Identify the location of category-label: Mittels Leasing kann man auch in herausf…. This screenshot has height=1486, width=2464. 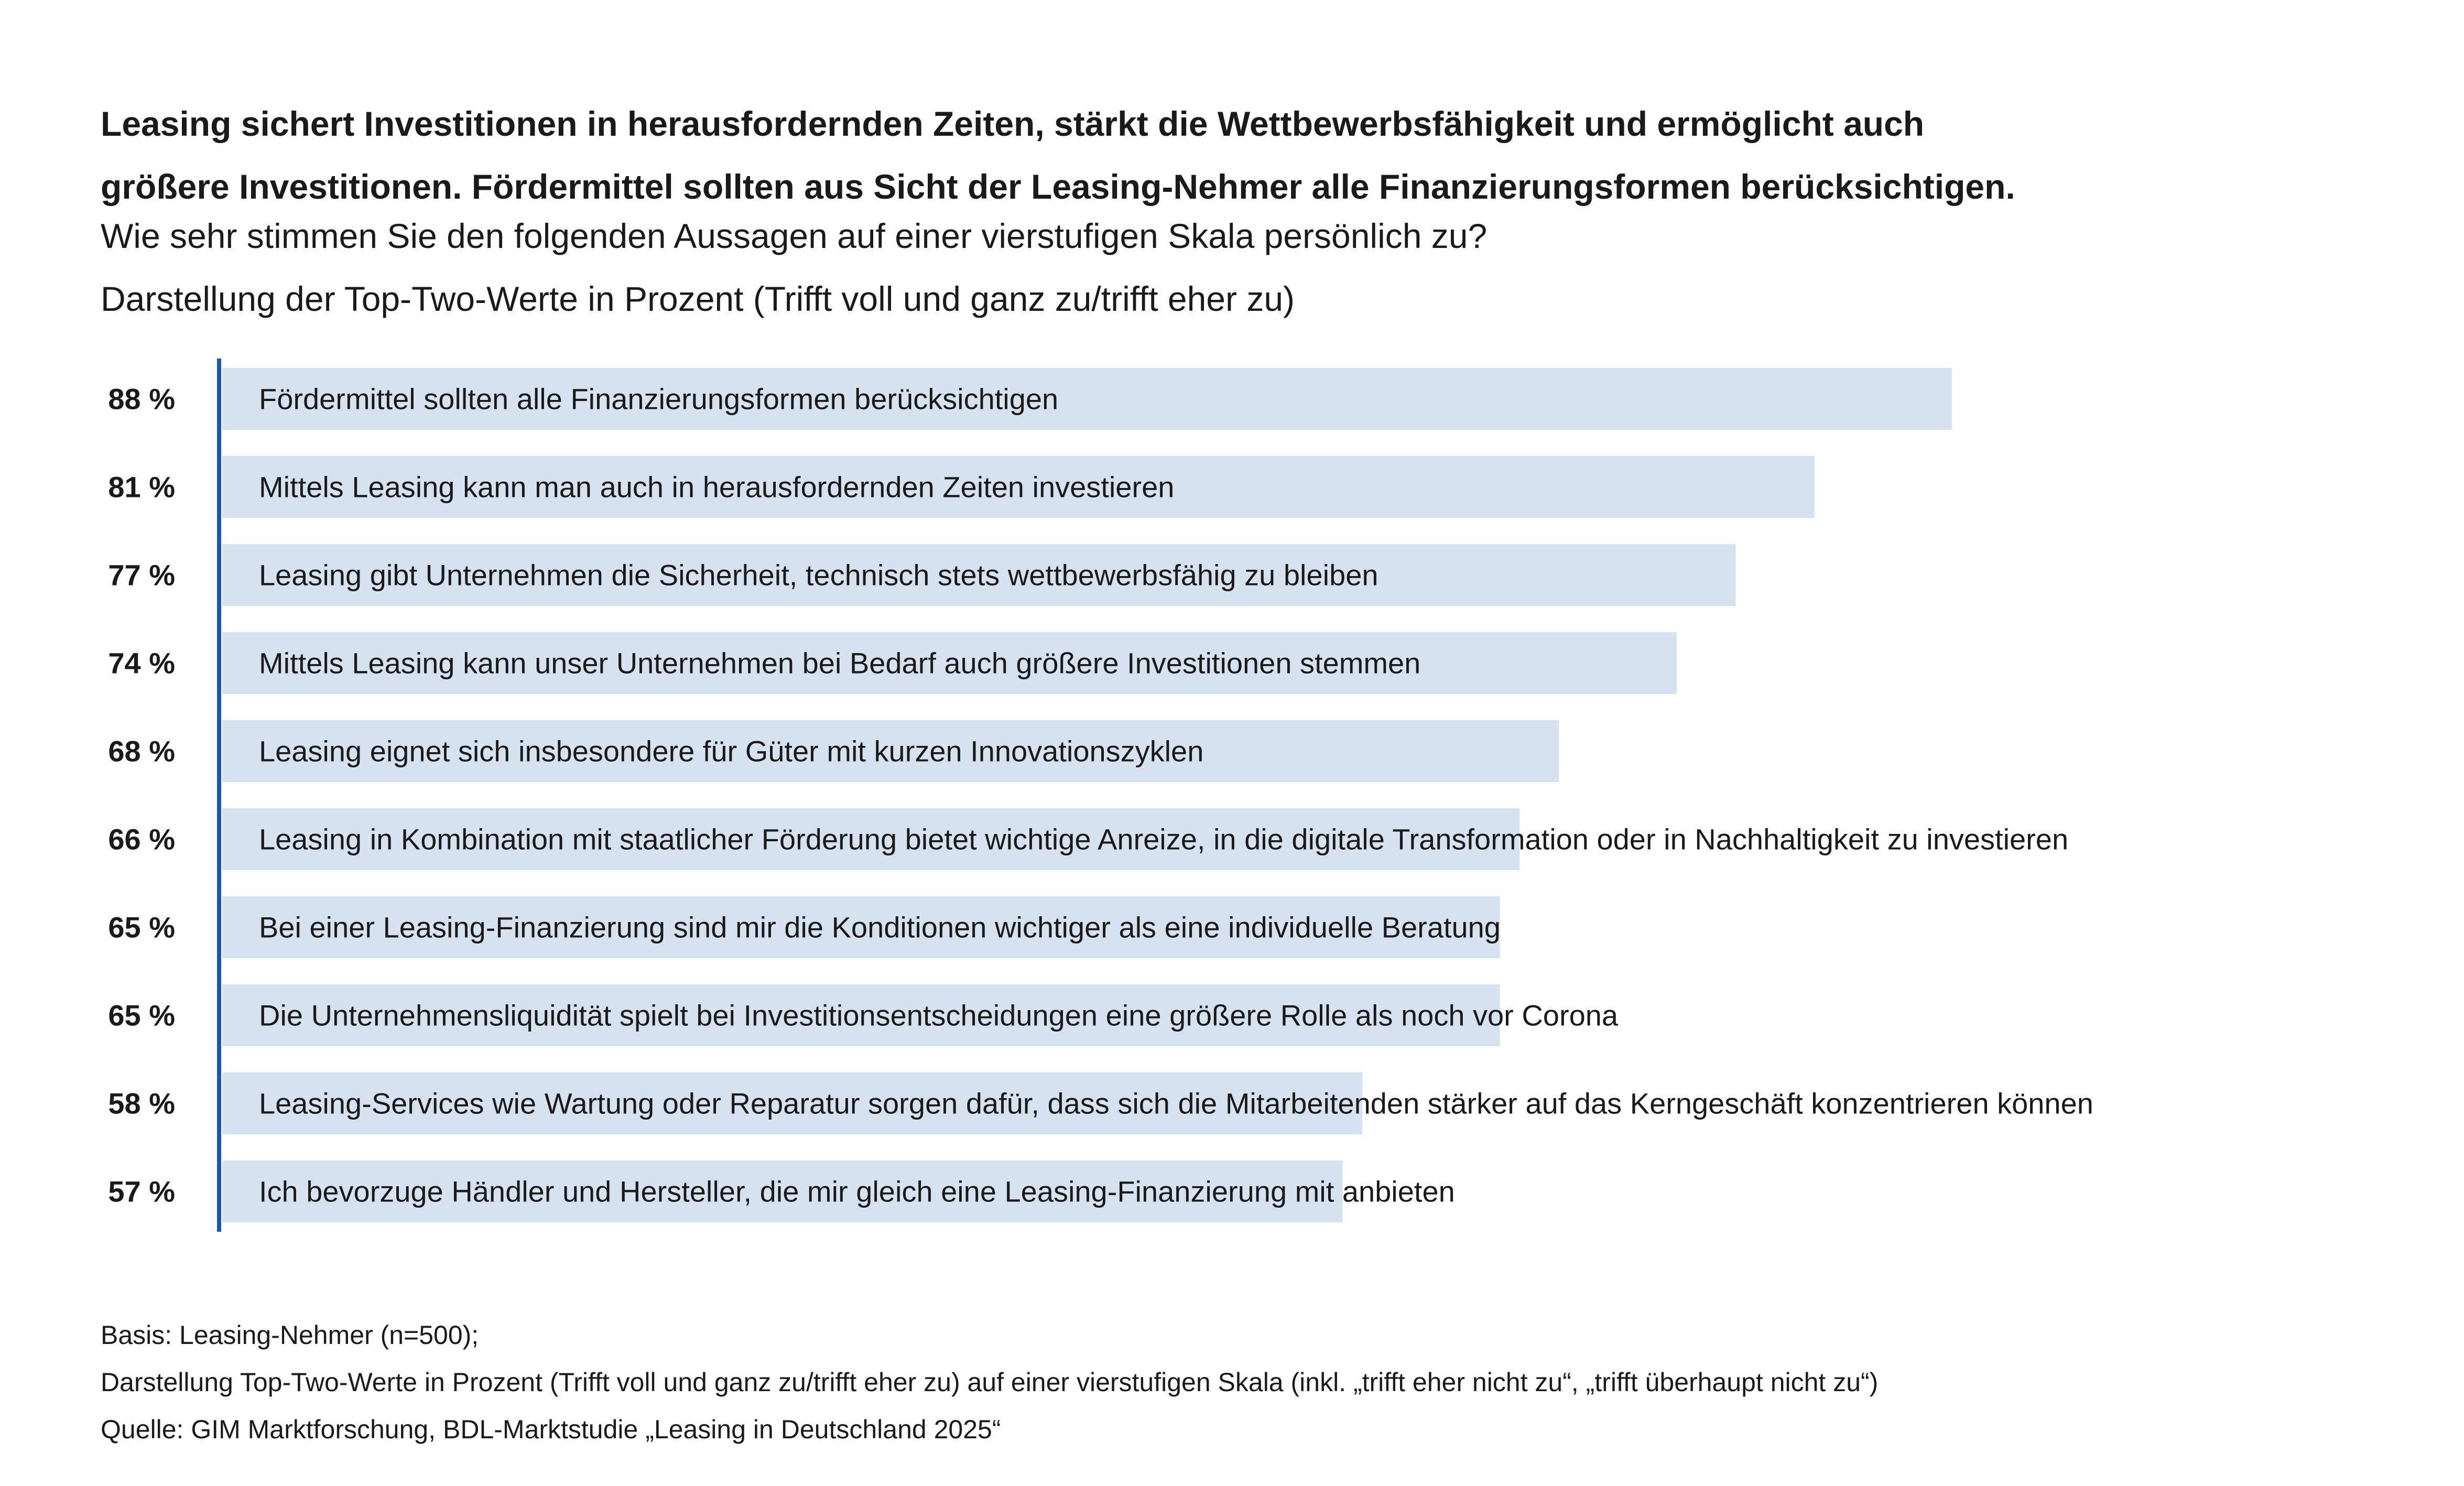
(716, 488).